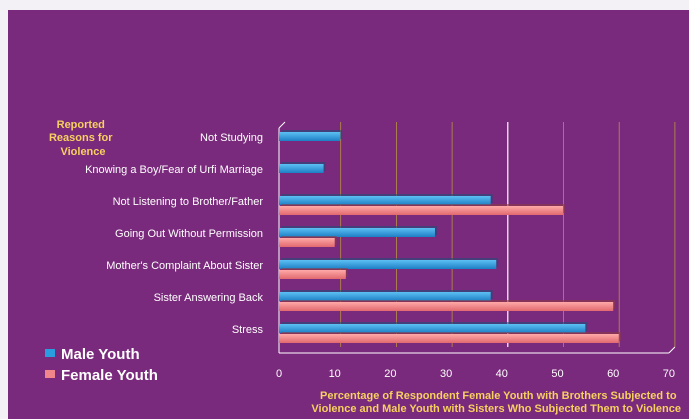 The image size is (689, 419). I want to click on legend-swatch-male, so click(50, 353).